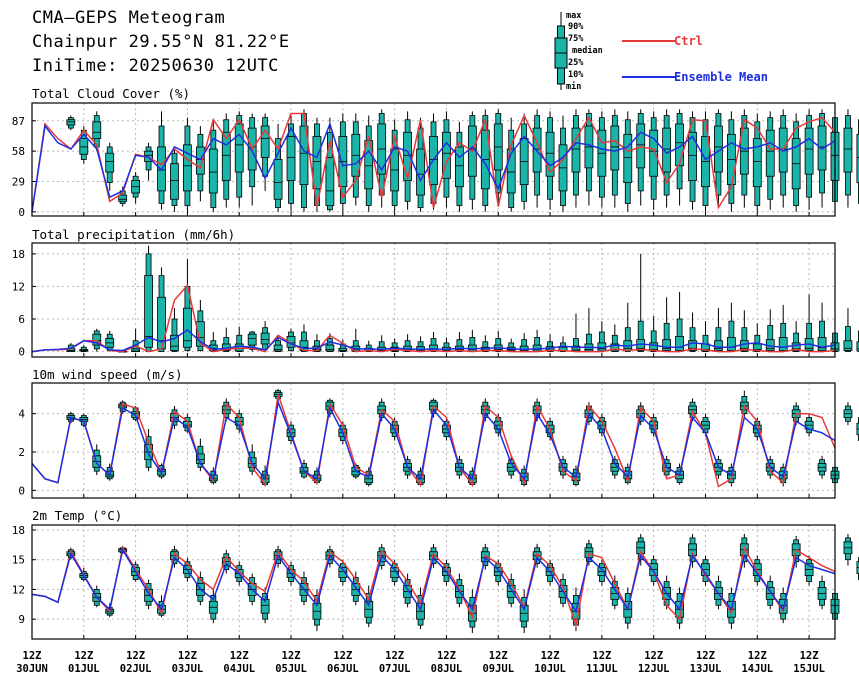 The width and height of the screenshot is (859, 681). What do you see at coordinates (573, 86) in the screenshot?
I see `legend-label-min: min` at bounding box center [573, 86].